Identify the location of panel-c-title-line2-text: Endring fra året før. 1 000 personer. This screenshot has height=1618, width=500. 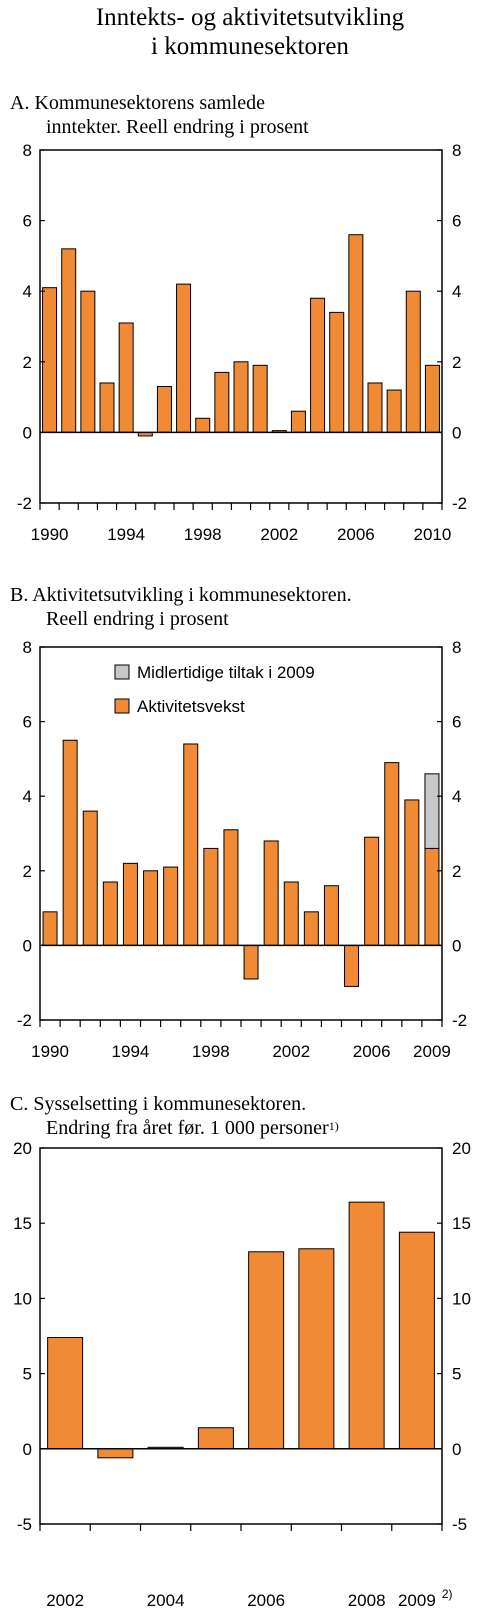
(187, 1128).